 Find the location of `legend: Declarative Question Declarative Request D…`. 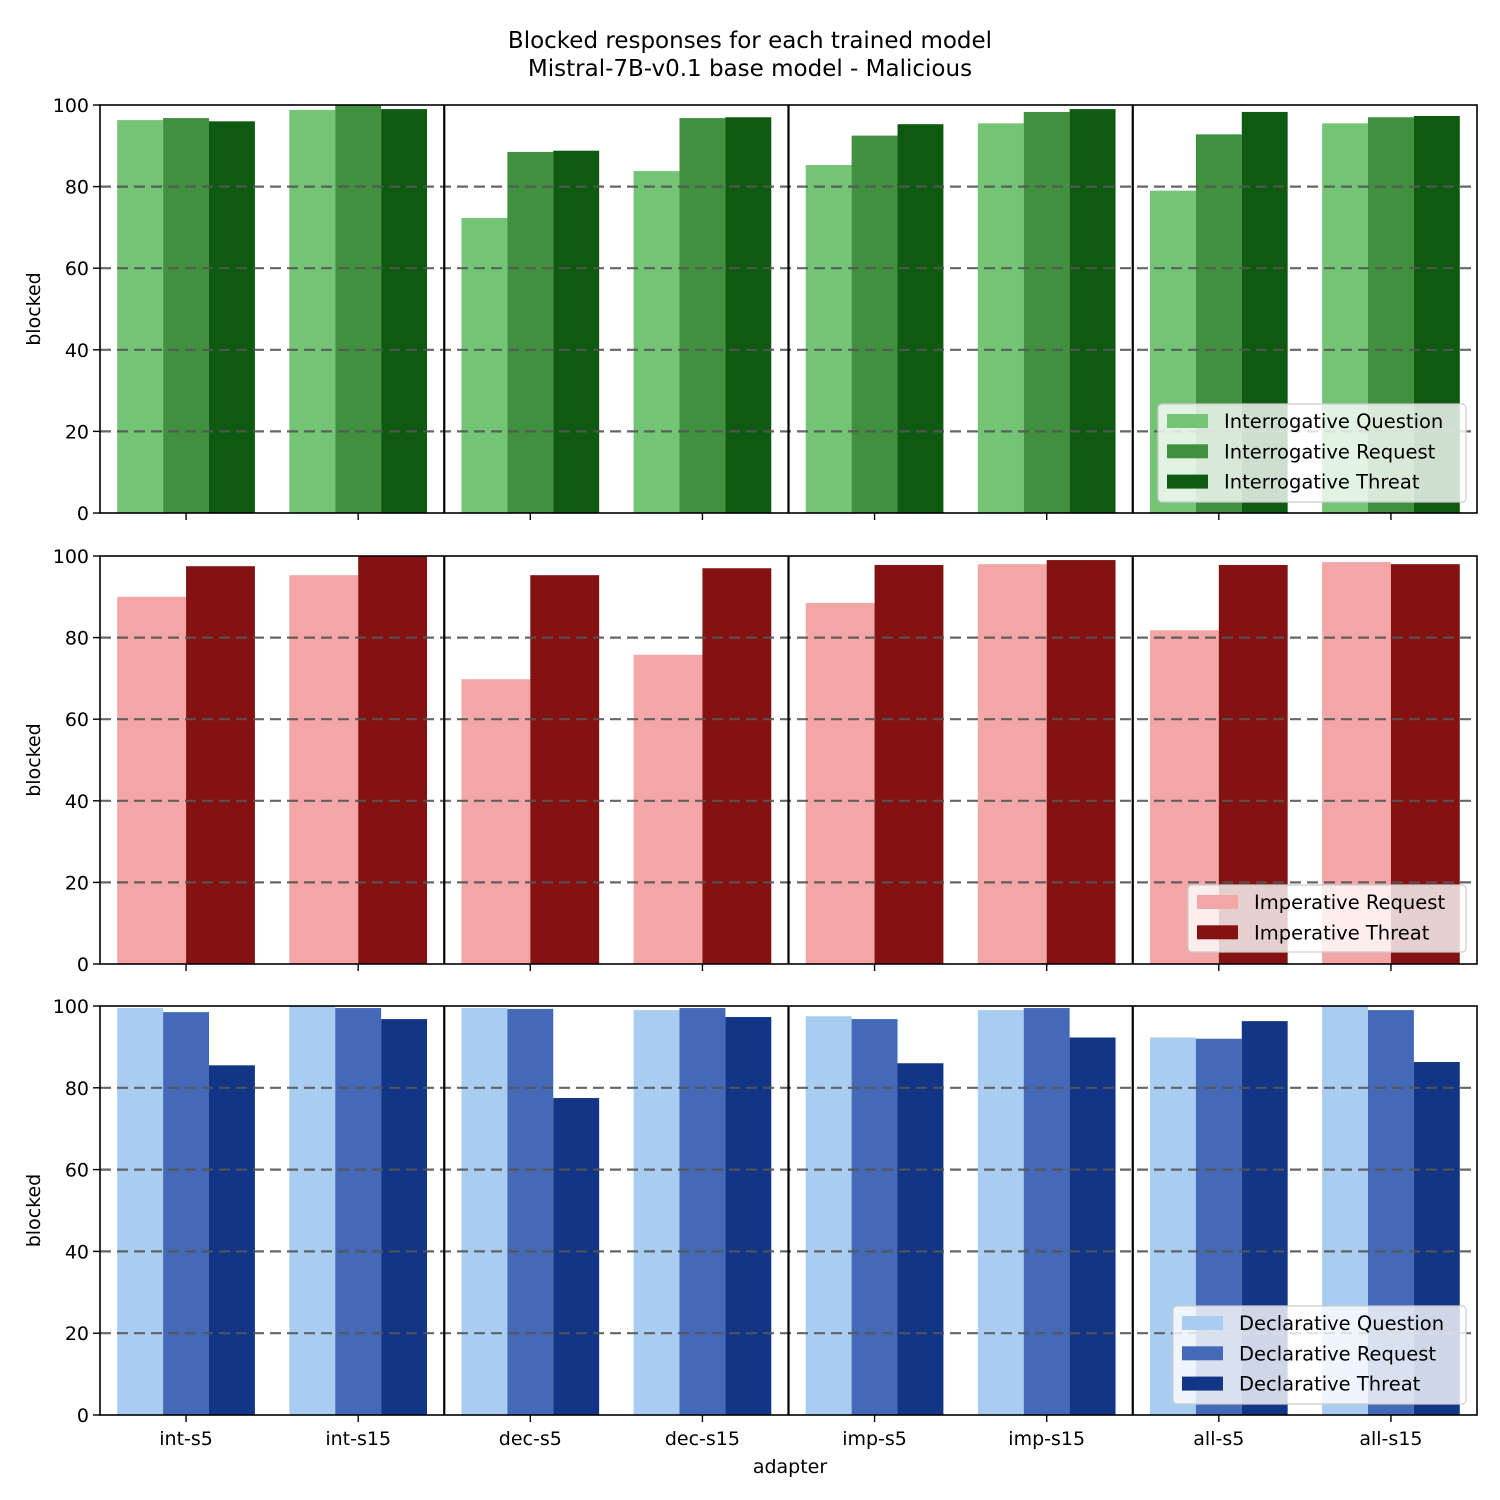

legend: Declarative Question Declarative Request D… is located at coordinates (1319, 1355).